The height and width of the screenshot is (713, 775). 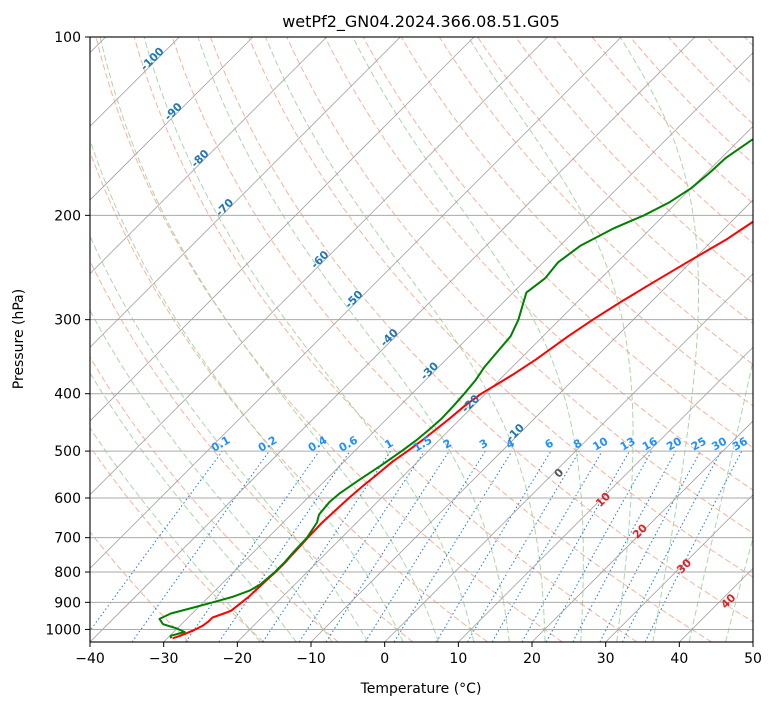 I want to click on y-axis-label: Pressure (hPa), so click(x=19, y=339).